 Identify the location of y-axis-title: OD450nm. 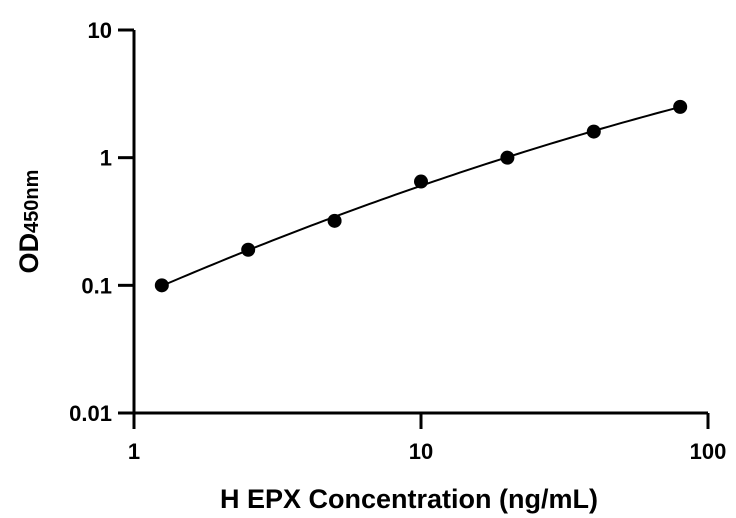
(29, 222).